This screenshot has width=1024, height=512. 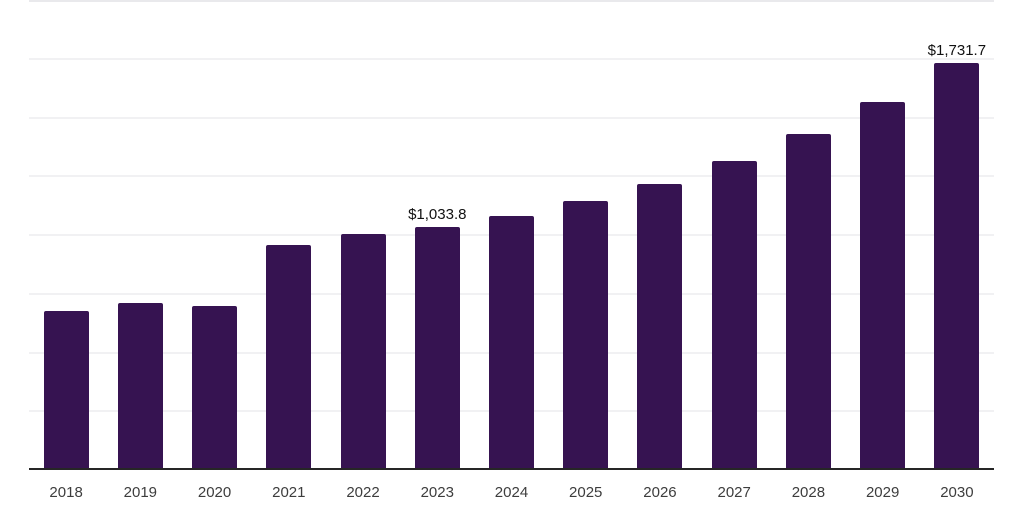 I want to click on x-tick-label: 2021, so click(x=289, y=492).